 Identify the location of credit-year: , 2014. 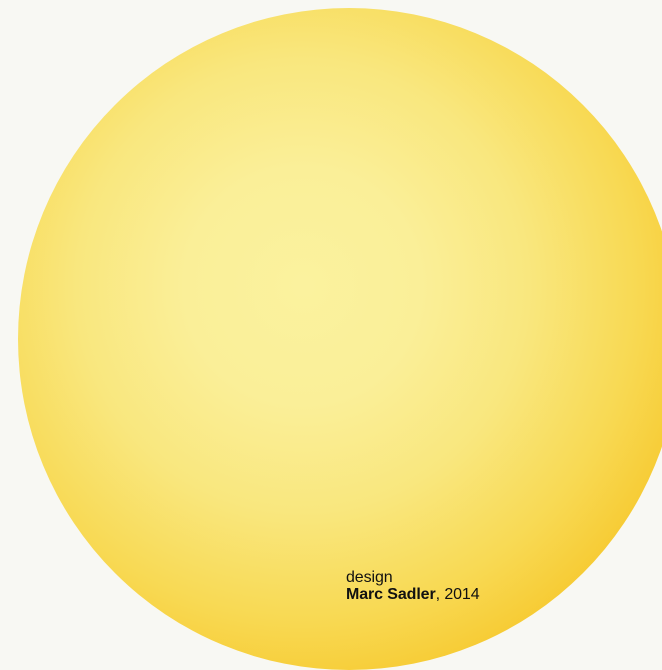
(457, 595).